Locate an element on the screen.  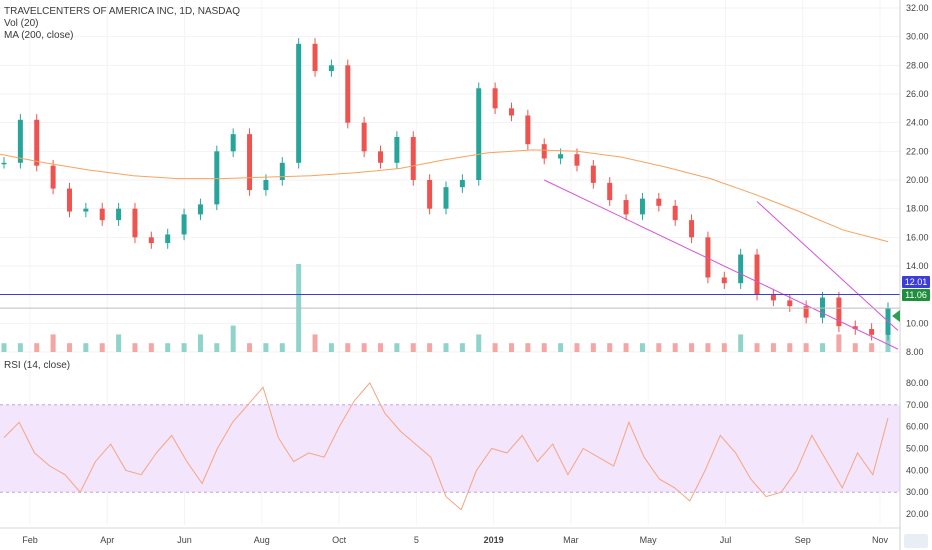
channel-lower is located at coordinates (721, 264).